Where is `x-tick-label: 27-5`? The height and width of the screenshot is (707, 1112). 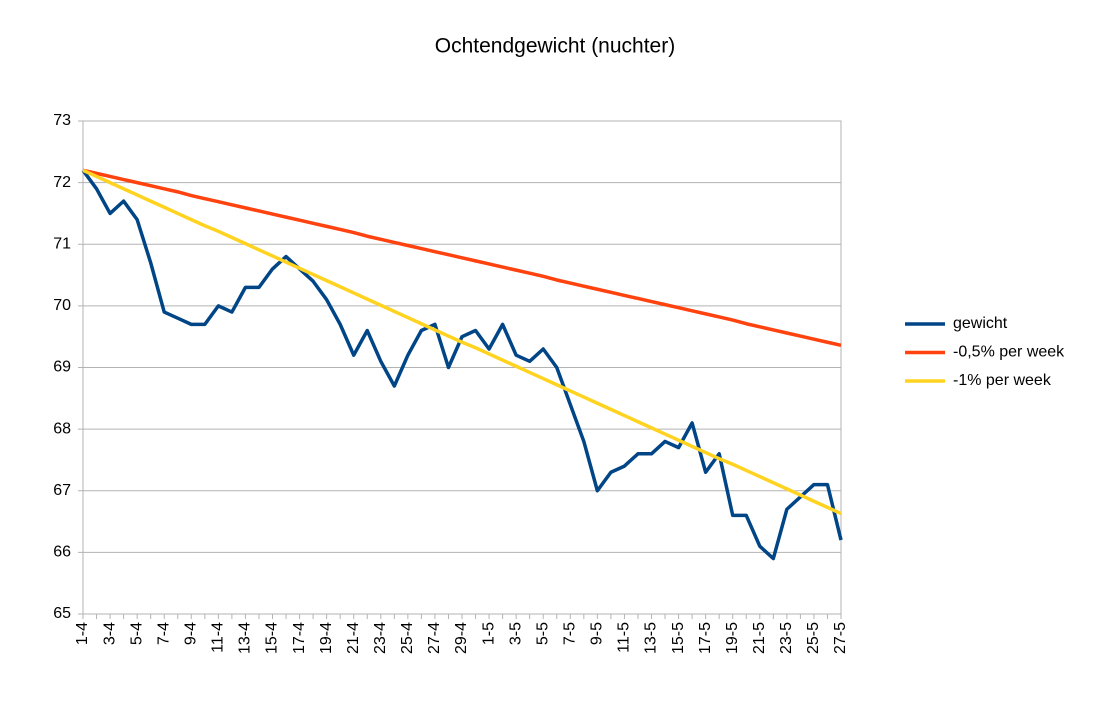 x-tick-label: 27-5 is located at coordinates (840, 638).